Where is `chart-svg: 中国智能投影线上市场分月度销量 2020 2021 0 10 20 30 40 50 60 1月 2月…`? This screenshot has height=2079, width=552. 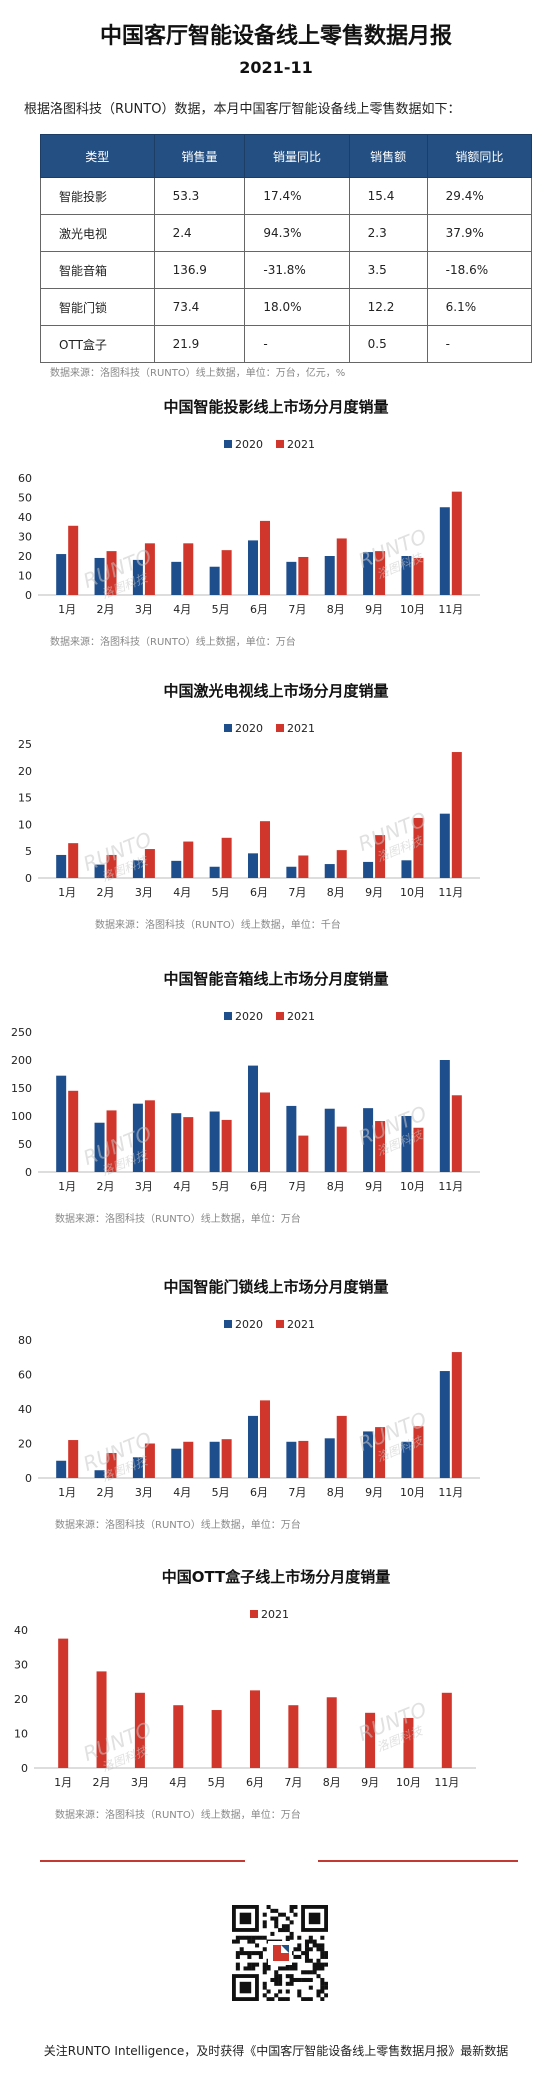 chart-svg: 中国智能投影线上市场分月度销量 2020 2021 0 10 20 30 40 50 60 1月 2月… is located at coordinates (249, 507).